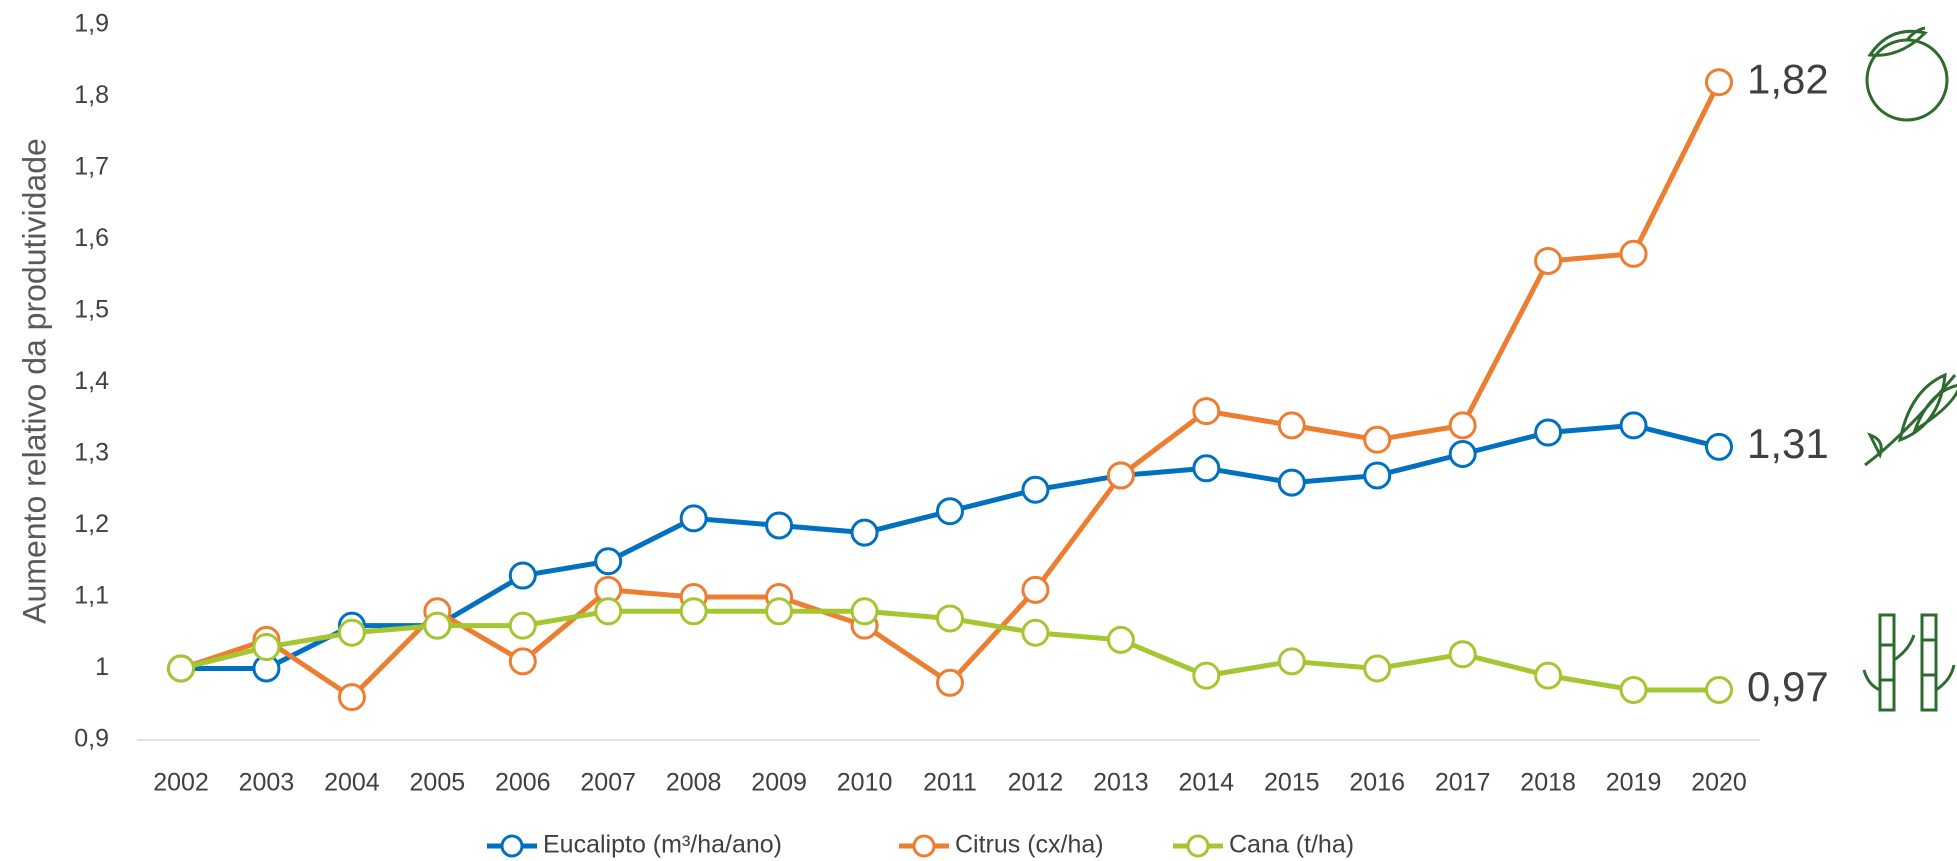 This screenshot has height=861, width=1957. Describe the element at coordinates (102, 667) in the screenshot. I see `y-tick-label: 1` at that location.